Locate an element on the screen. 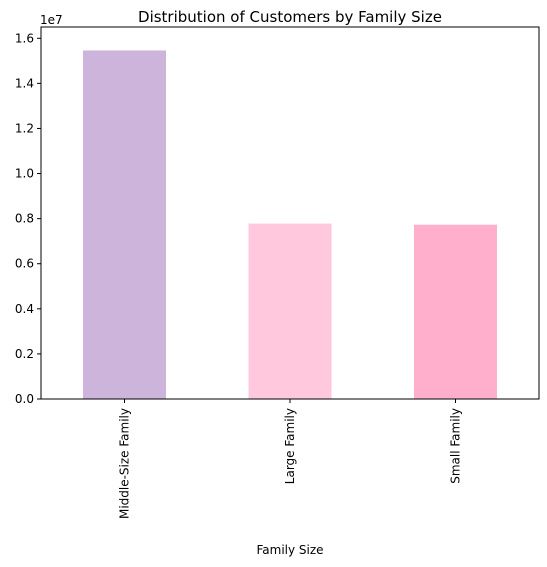  y-axis: 0.0 0.2 0.4 0.6 0.8 1.0 1.2 1.4 1.6 is located at coordinates (28, 218).